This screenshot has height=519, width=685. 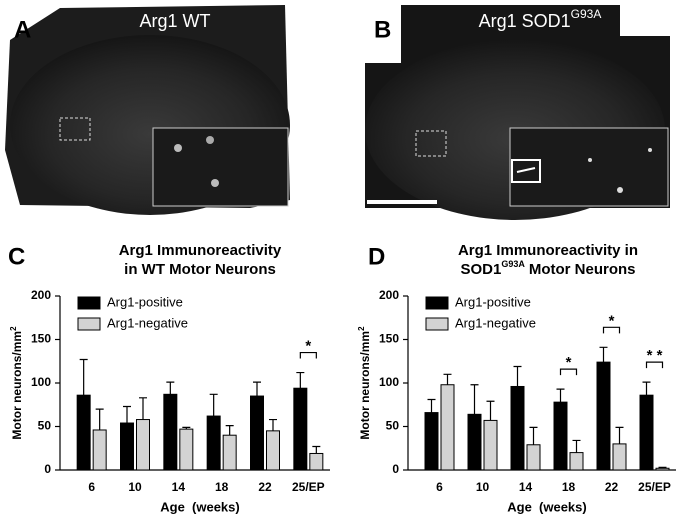 I want to click on x-axis-label: Age (weeks), so click(x=199, y=506).